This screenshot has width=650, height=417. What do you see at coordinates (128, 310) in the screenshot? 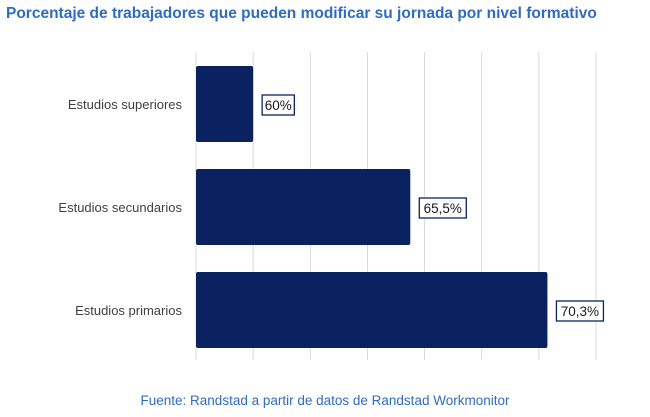
I see `category-label: Estudios primarios` at bounding box center [128, 310].